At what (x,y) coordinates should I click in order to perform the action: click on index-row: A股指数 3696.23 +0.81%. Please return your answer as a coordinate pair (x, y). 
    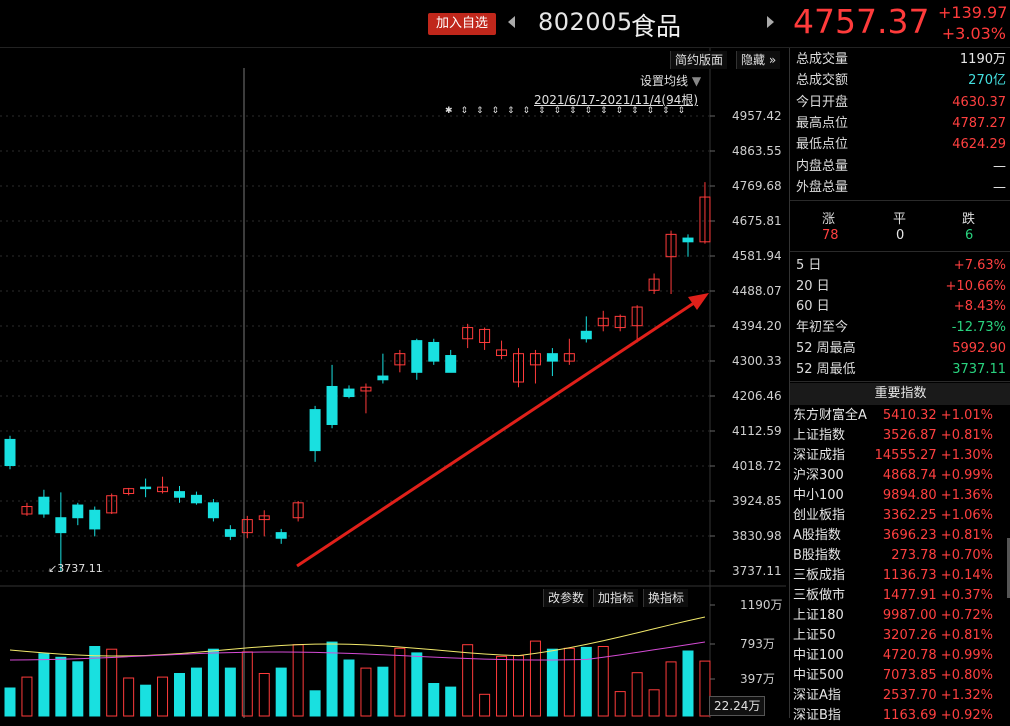
    Looking at the image, I should click on (893, 536).